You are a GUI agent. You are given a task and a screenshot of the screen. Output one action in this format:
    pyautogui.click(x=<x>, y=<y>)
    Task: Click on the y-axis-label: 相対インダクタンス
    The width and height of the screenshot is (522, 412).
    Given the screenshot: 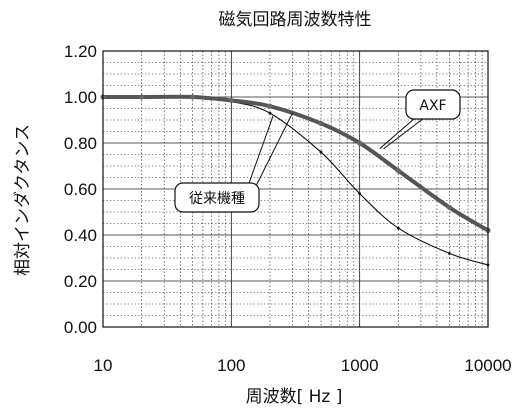 What is the action you would take?
    pyautogui.click(x=23, y=200)
    